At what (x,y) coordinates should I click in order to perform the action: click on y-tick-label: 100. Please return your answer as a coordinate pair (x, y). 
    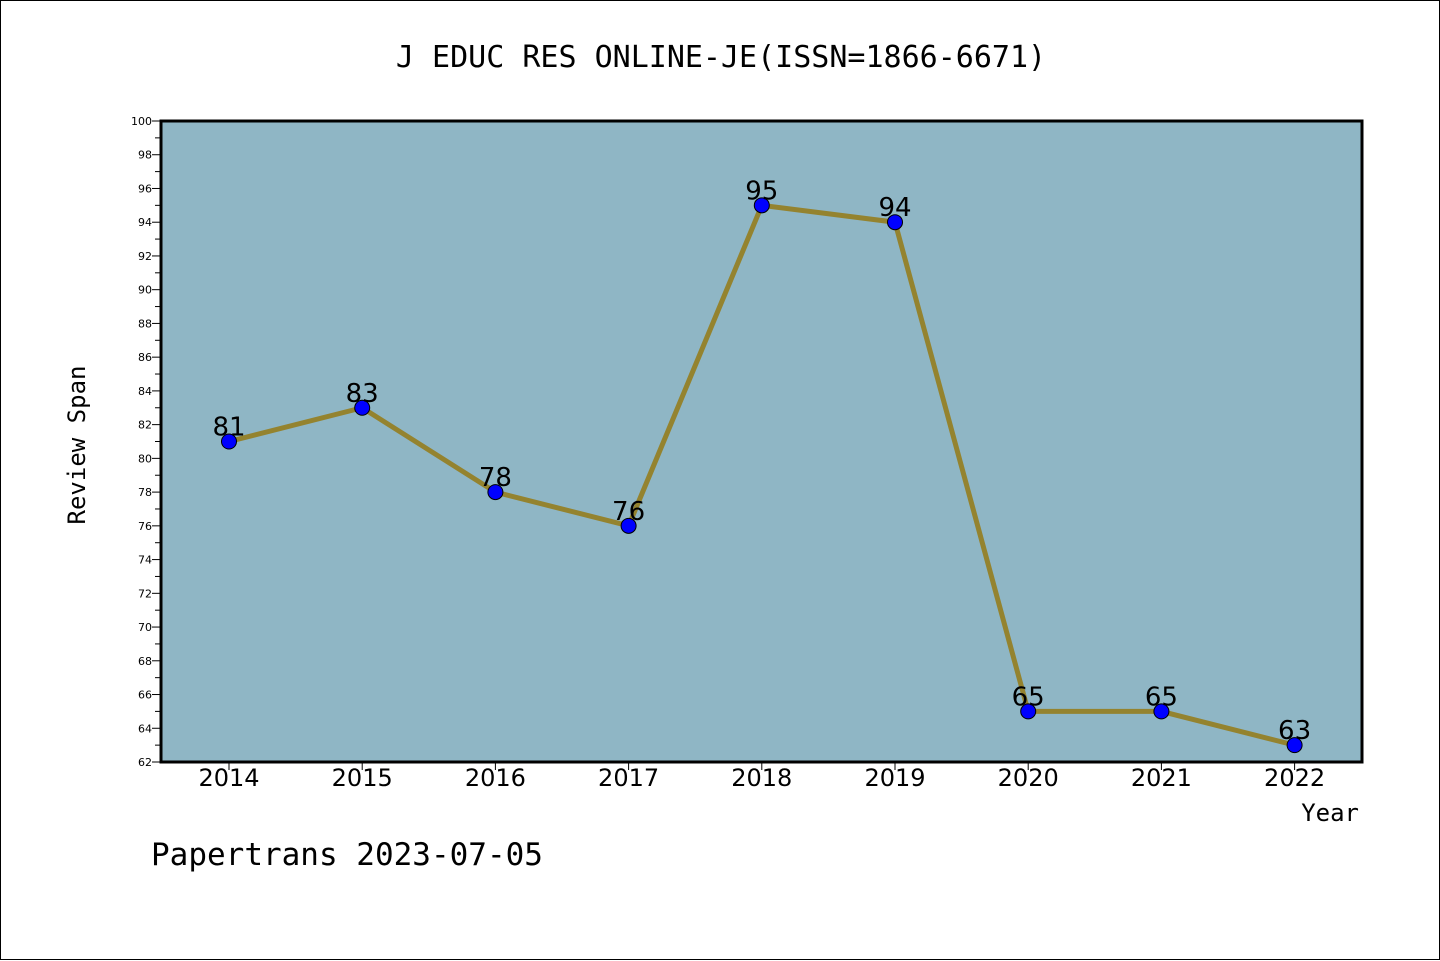
    Looking at the image, I should click on (141, 121).